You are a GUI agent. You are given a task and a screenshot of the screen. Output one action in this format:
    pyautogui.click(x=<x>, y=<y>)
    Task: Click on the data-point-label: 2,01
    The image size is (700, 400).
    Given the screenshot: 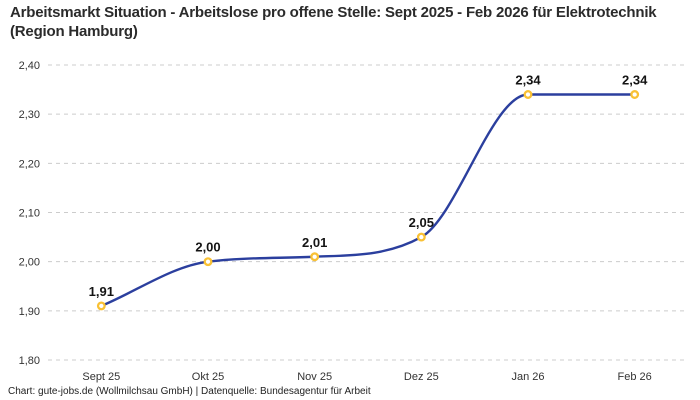 What is the action you would take?
    pyautogui.click(x=314, y=242)
    